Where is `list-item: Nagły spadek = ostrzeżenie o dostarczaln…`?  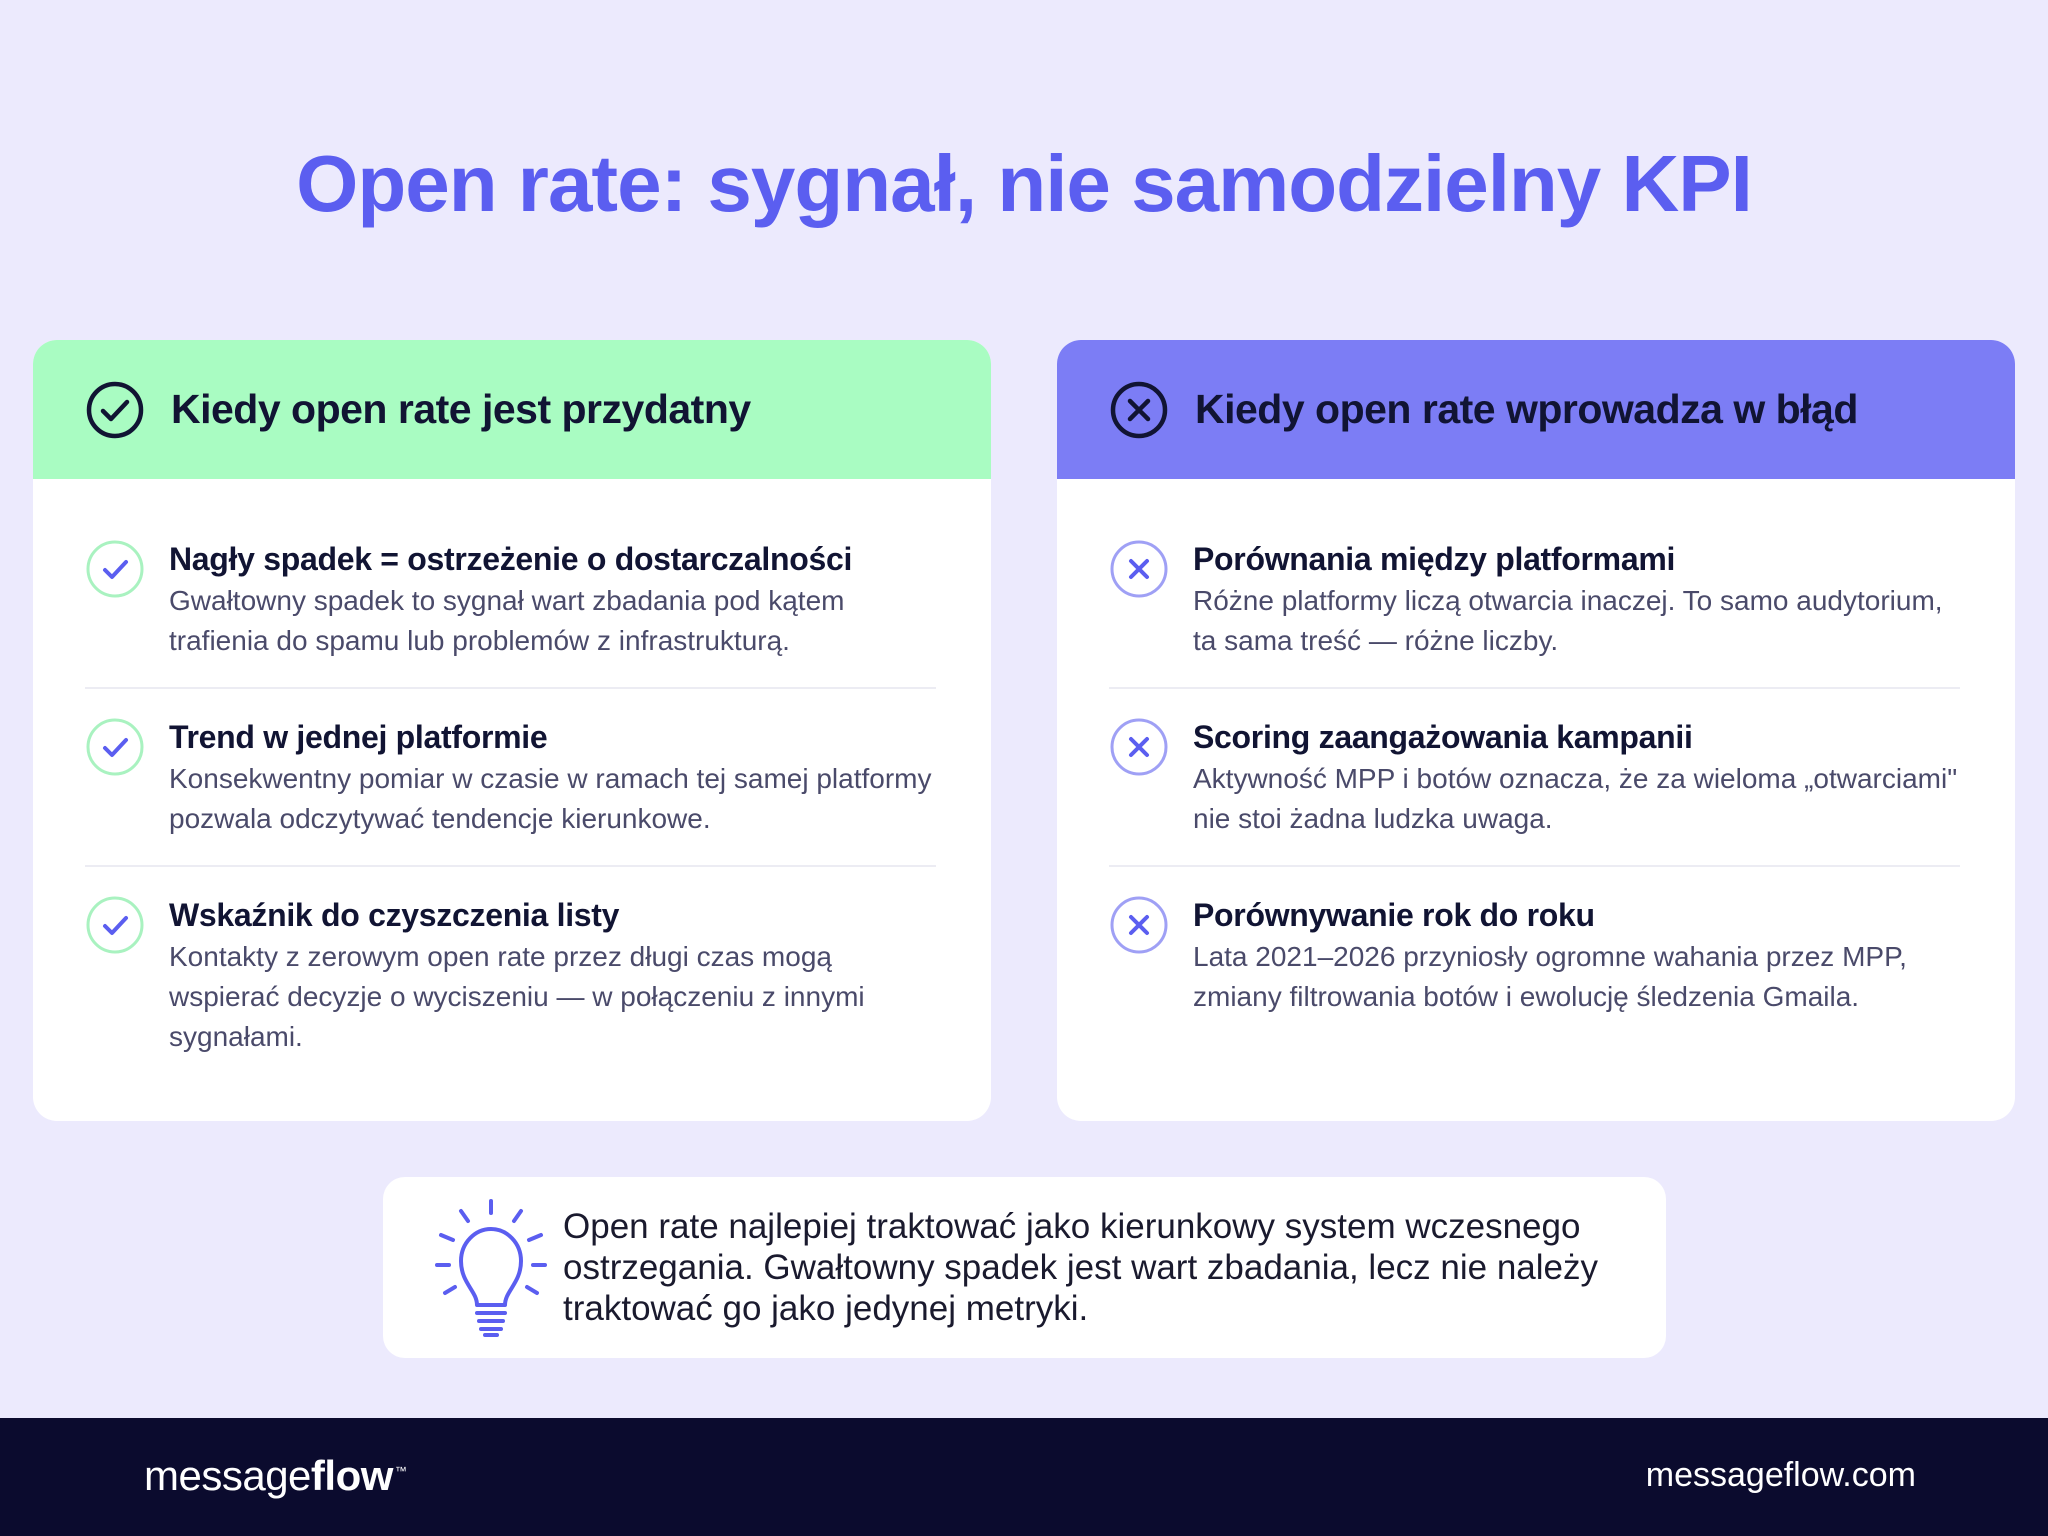 list-item: Nagły spadek = ostrzeżenie o dostarczaln… is located at coordinates (510, 614).